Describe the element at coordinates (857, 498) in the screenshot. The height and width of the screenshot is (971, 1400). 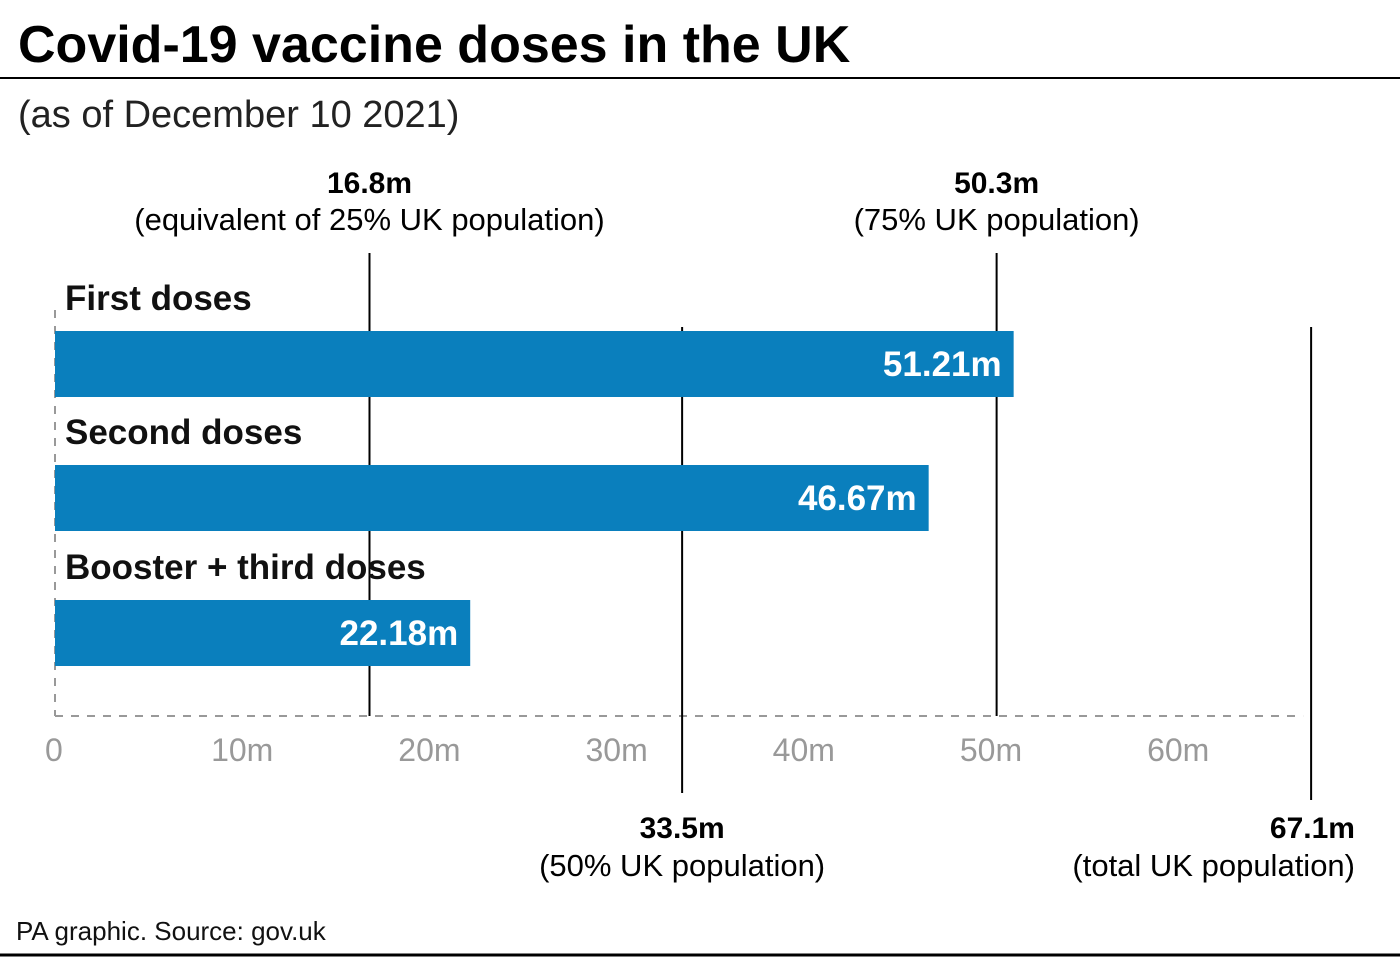
I see `bar-value-label: 46.67m` at that location.